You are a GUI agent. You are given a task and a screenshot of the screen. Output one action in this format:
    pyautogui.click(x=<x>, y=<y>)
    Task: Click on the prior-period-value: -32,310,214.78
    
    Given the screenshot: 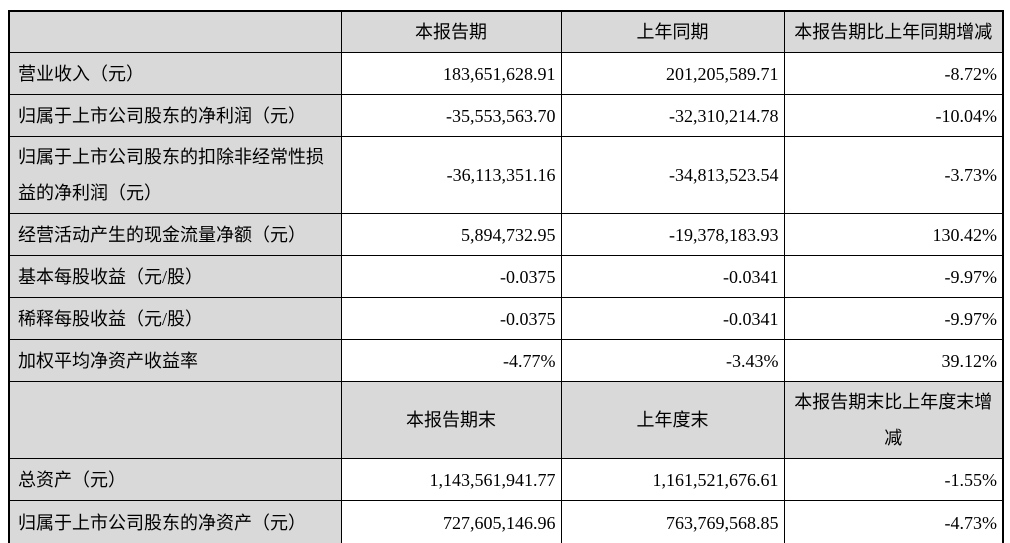 What is the action you would take?
    pyautogui.click(x=672, y=115)
    